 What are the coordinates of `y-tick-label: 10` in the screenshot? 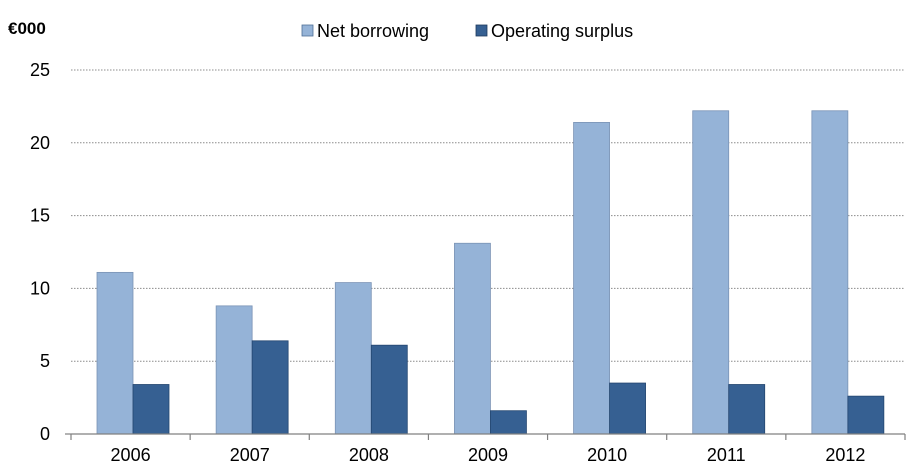 It's located at (40, 288).